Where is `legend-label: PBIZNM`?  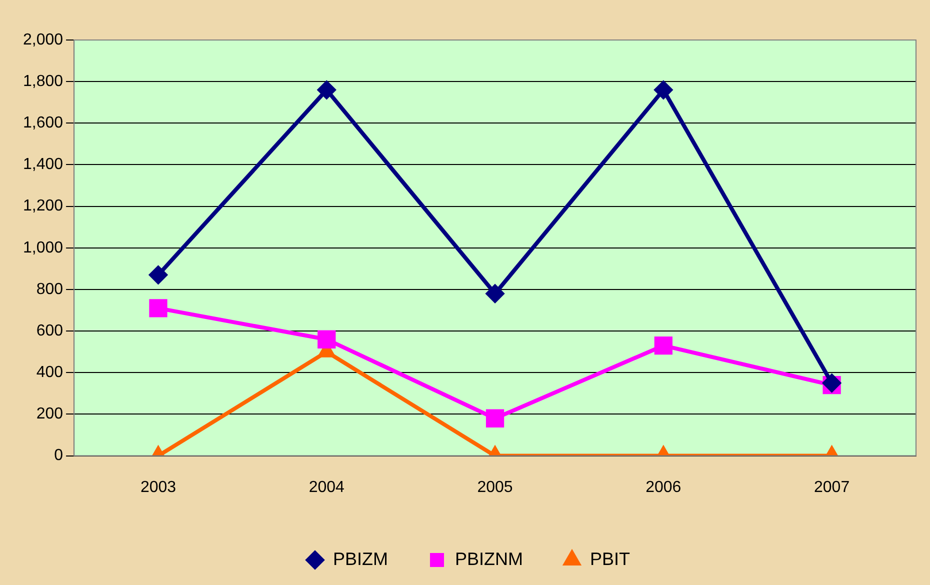
legend-label: PBIZNM is located at coordinates (489, 558).